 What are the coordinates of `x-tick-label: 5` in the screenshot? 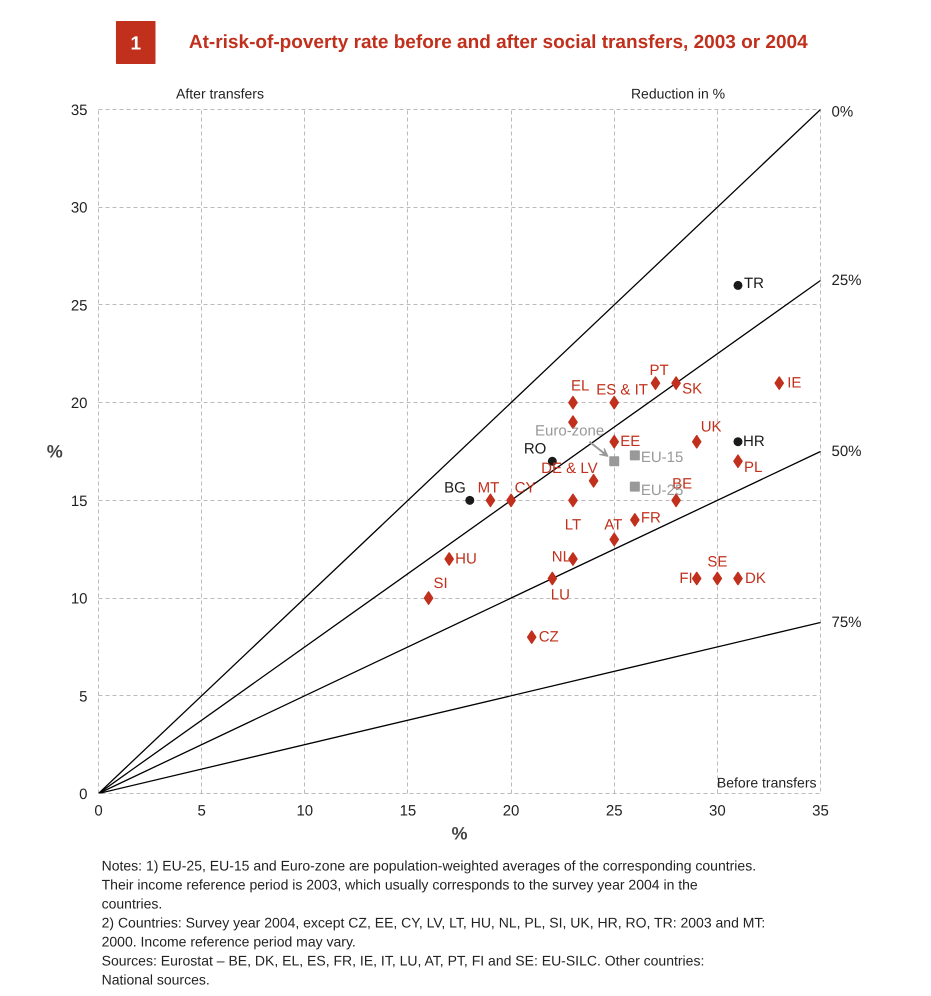 It's located at (201, 811).